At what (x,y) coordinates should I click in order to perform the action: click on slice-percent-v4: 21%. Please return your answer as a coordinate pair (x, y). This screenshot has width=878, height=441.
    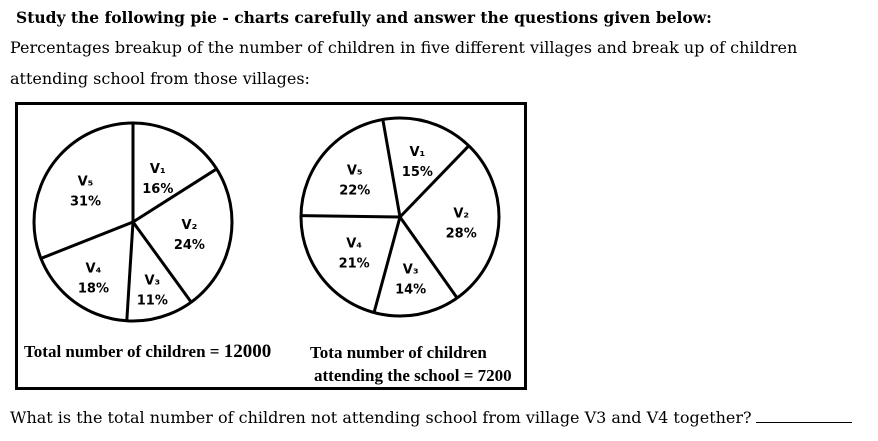
    Looking at the image, I should click on (354, 264).